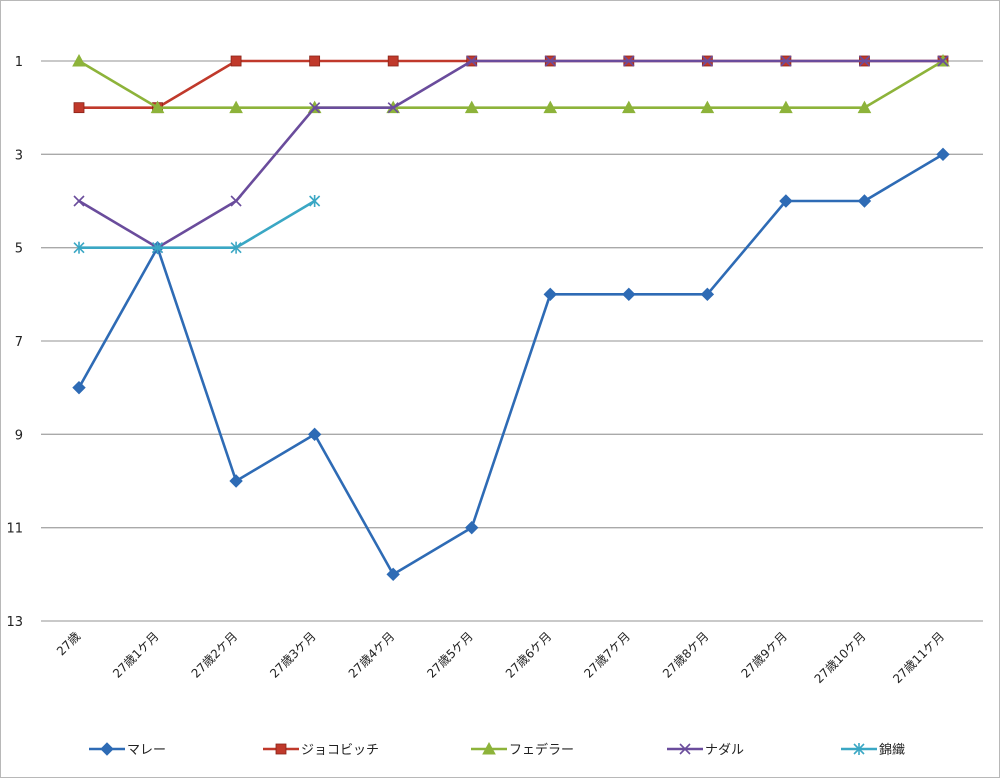 The width and height of the screenshot is (1000, 779). Describe the element at coordinates (293, 655) in the screenshot. I see `x-tick-label: 27歳3ケ月` at that location.